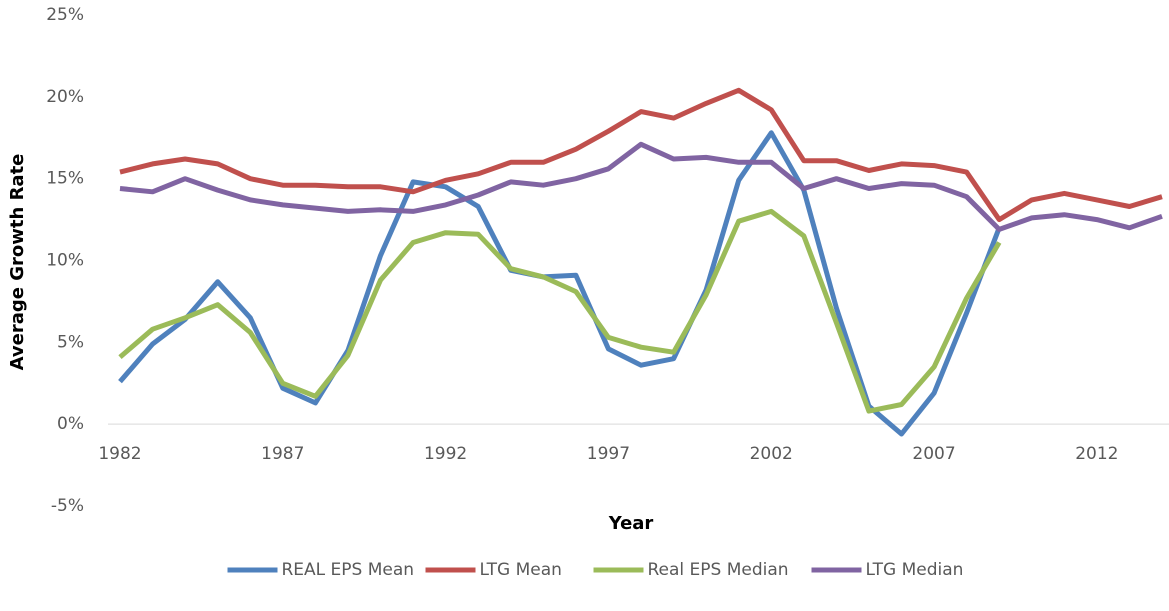 This screenshot has height=611, width=1169. What do you see at coordinates (631, 523) in the screenshot?
I see `x-axis-title: Year` at bounding box center [631, 523].